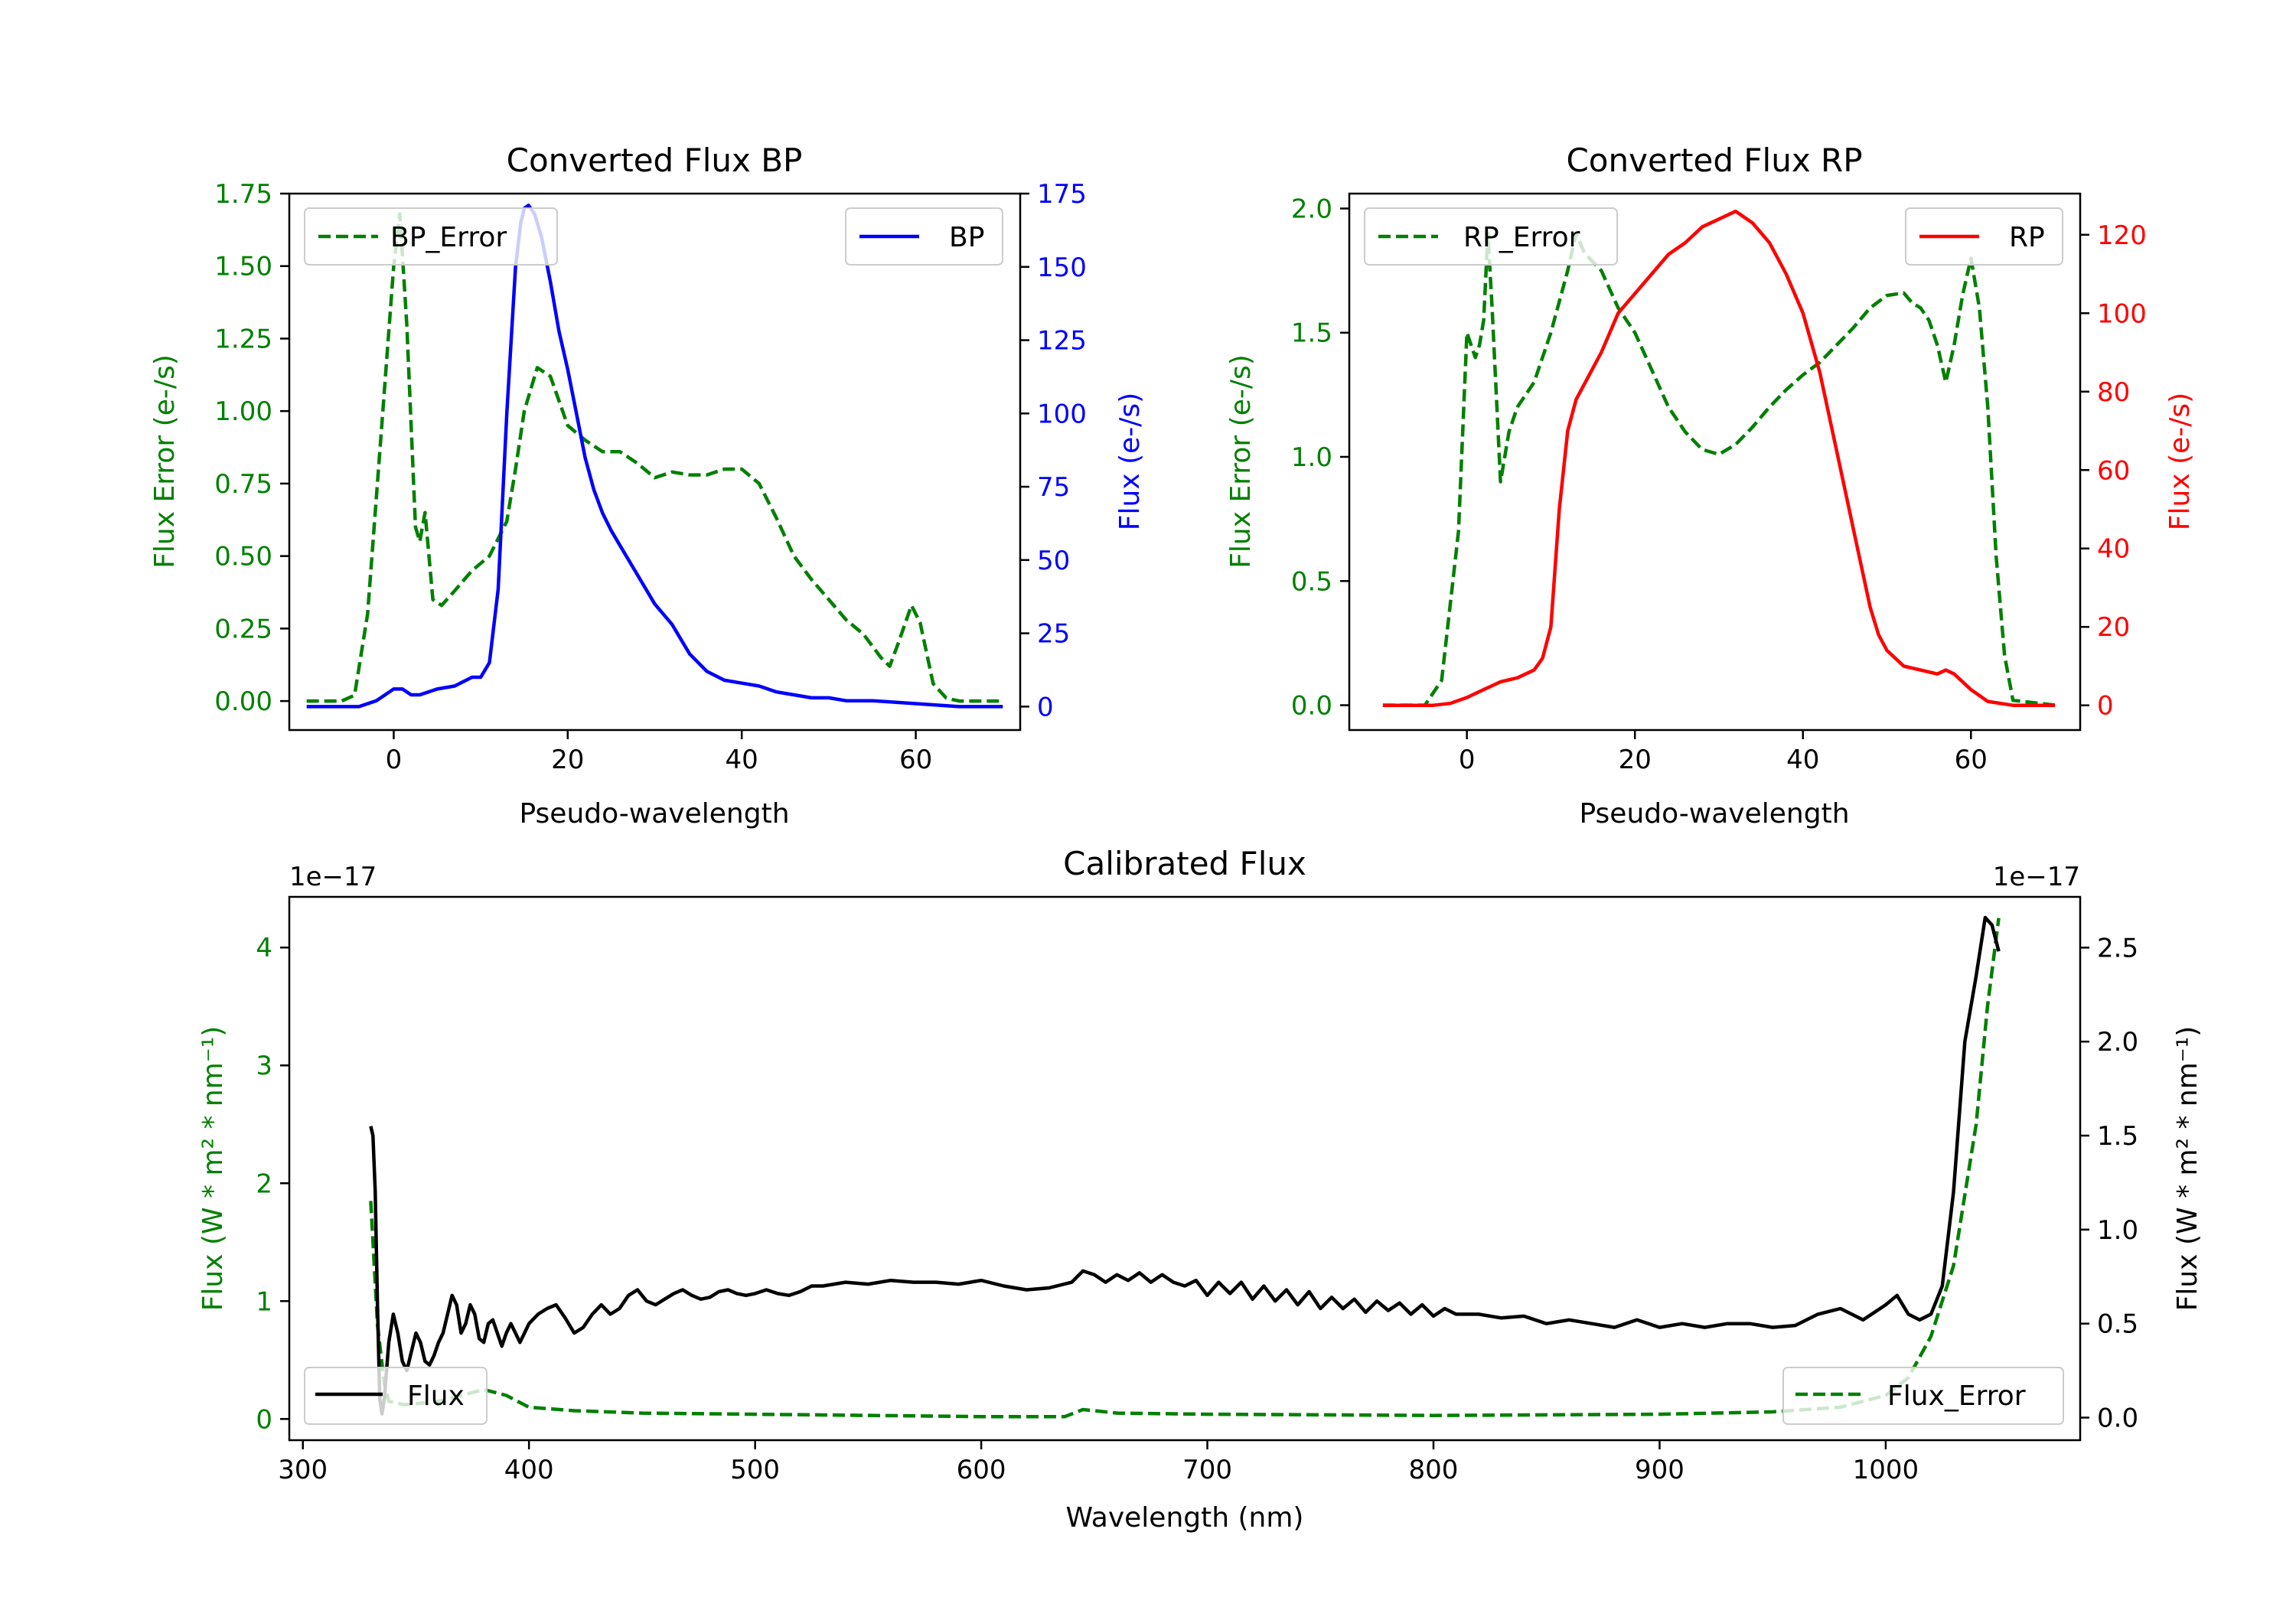  What do you see at coordinates (1659, 1470) in the screenshot?
I see `cal-x-tick-label: 900` at bounding box center [1659, 1470].